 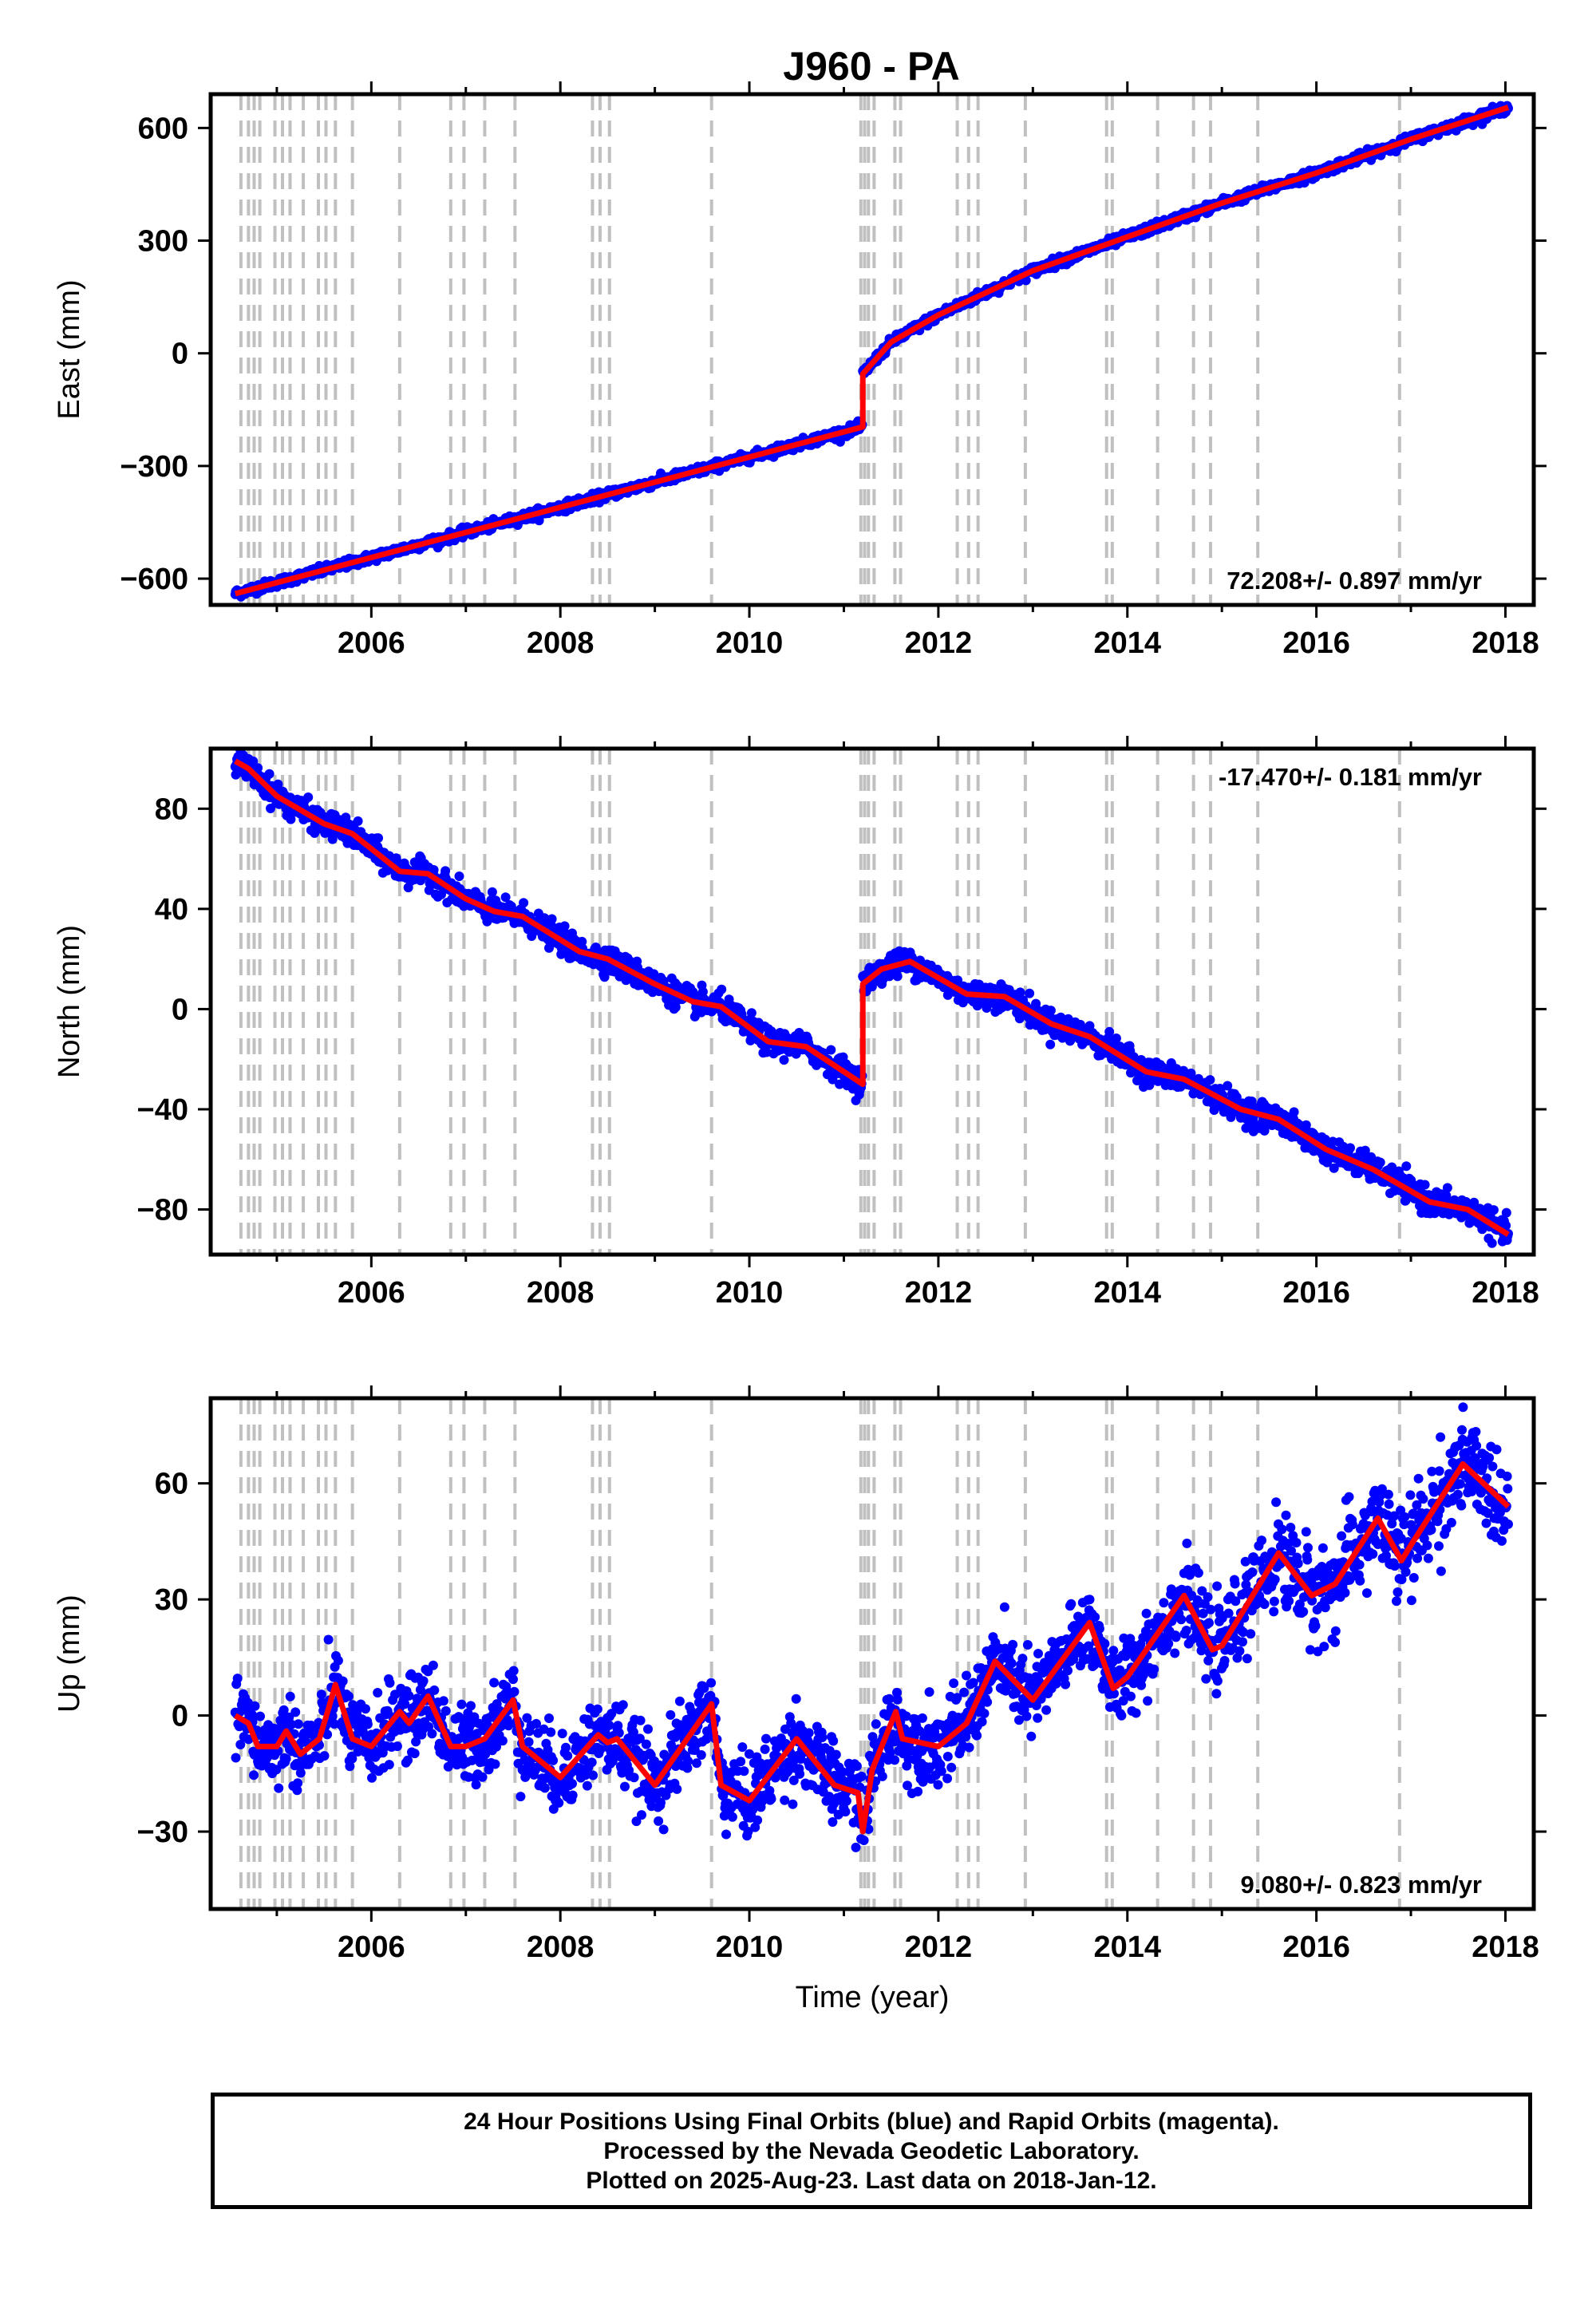 I want to click on rate-annotation: 72.208+/- 0.897 mm/yr, so click(x=1354, y=581).